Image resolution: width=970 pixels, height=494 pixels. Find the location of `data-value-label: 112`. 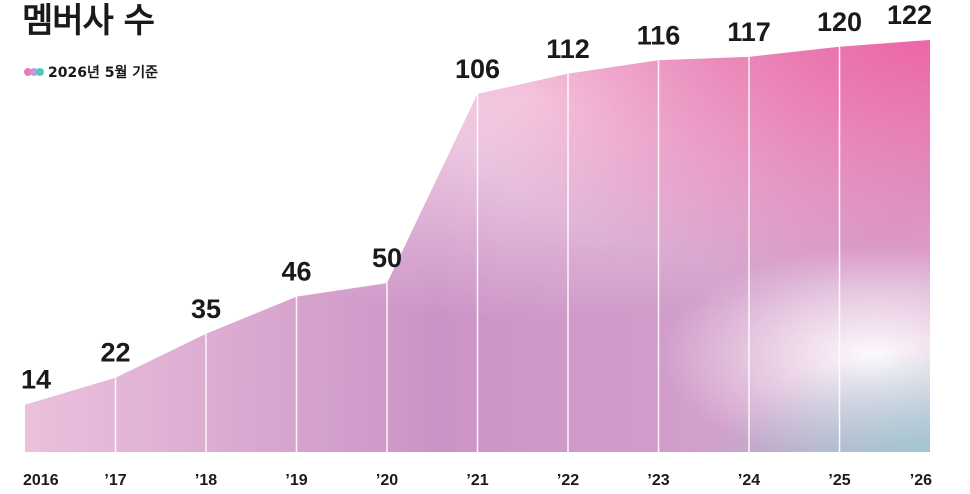

data-value-label: 112 is located at coordinates (568, 49).